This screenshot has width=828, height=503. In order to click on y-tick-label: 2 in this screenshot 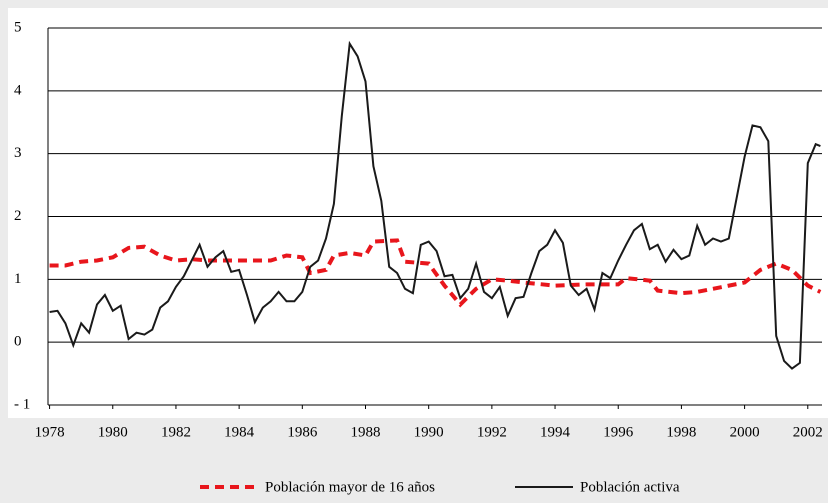, I will do `click(18, 216)`.